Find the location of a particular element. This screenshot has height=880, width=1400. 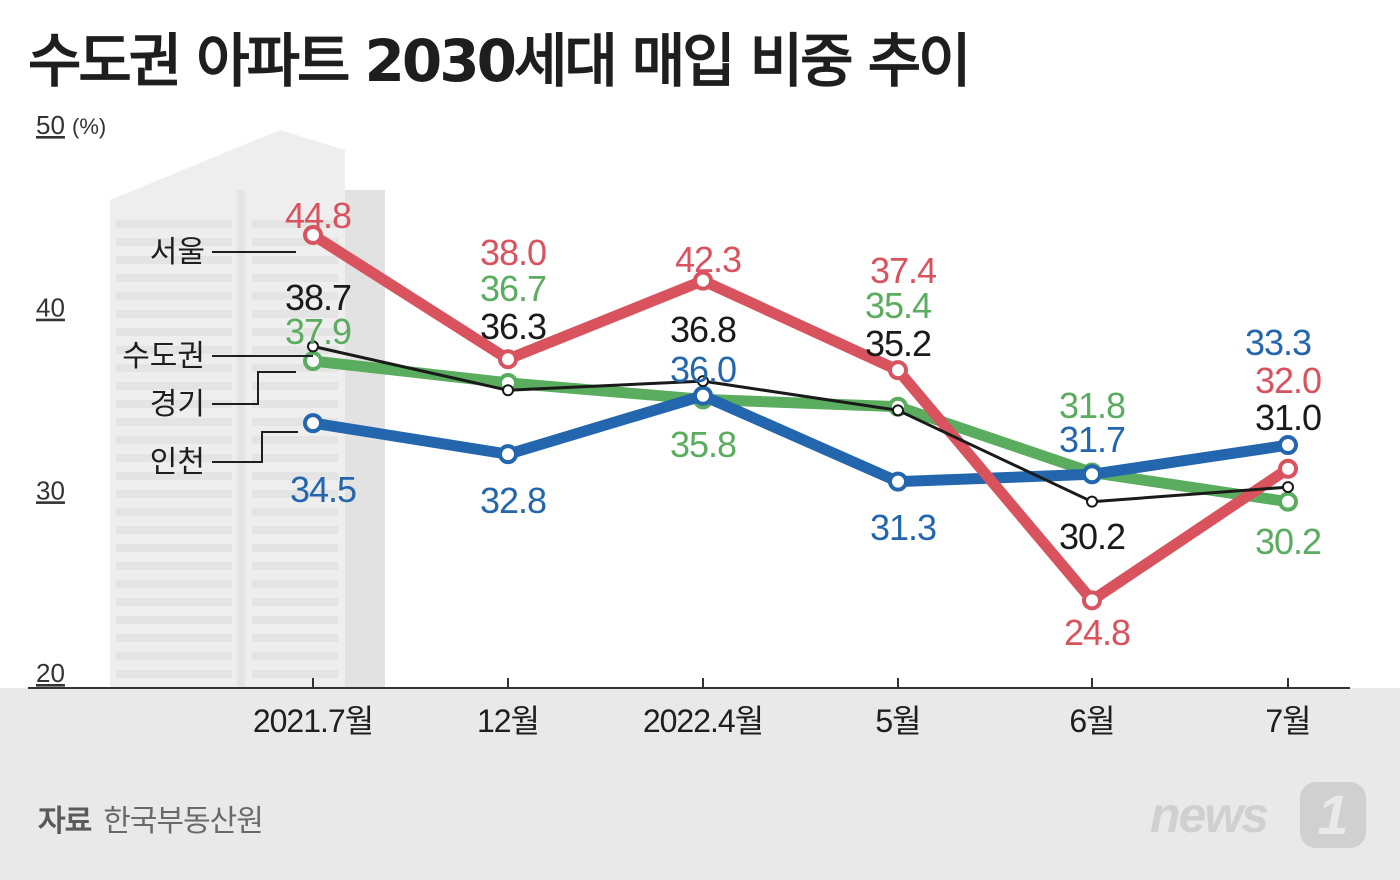

data-label-서울: 24.8 is located at coordinates (1097, 632).